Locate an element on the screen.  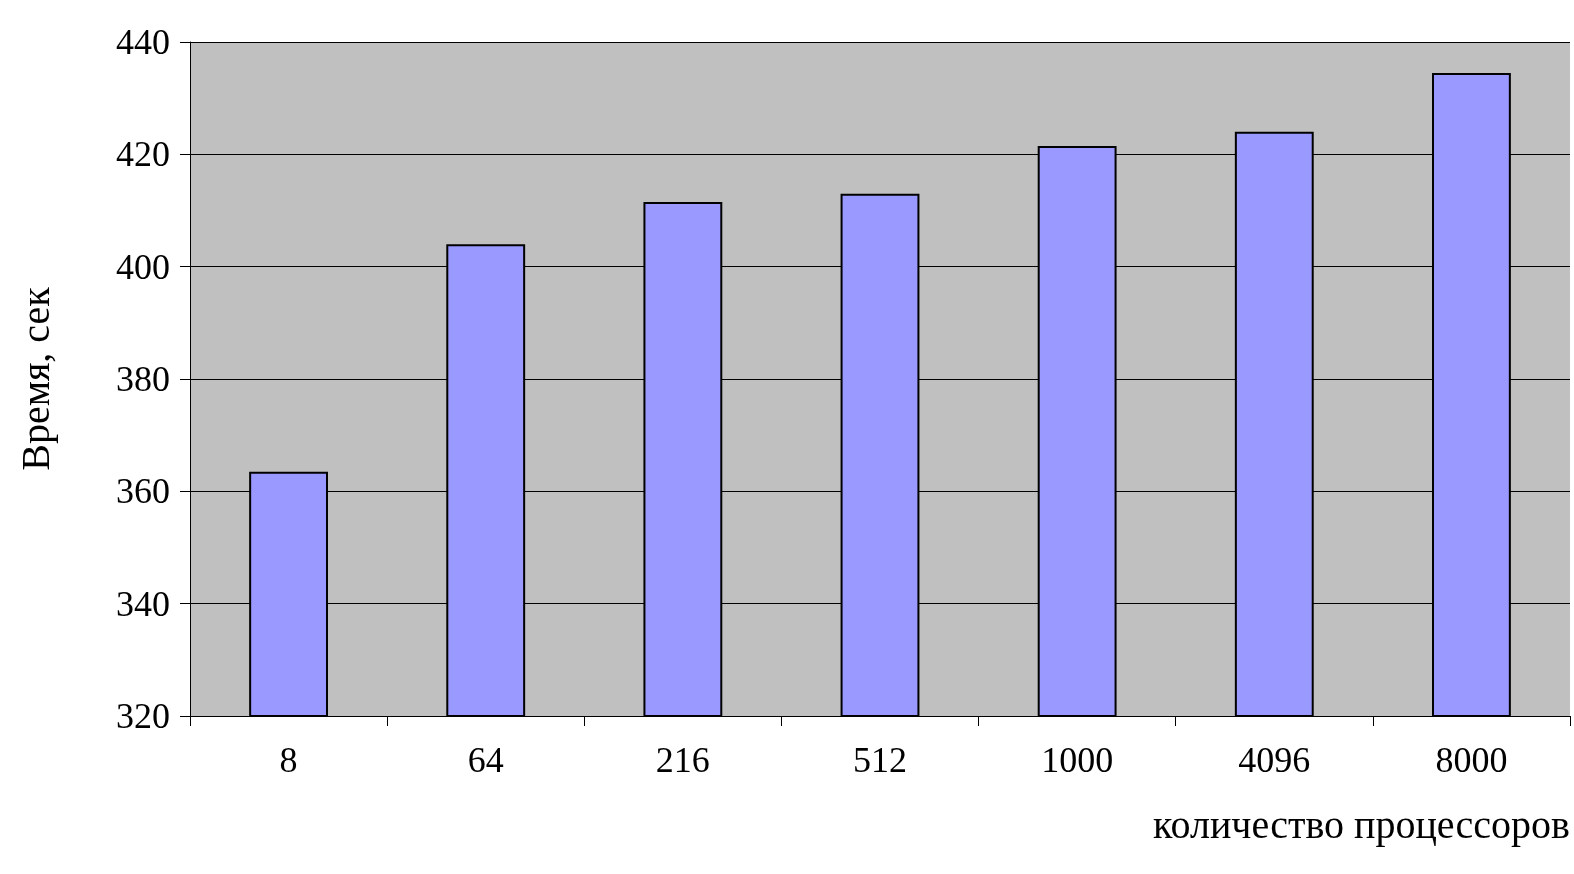
y-tick-label: 440 is located at coordinates (143, 42).